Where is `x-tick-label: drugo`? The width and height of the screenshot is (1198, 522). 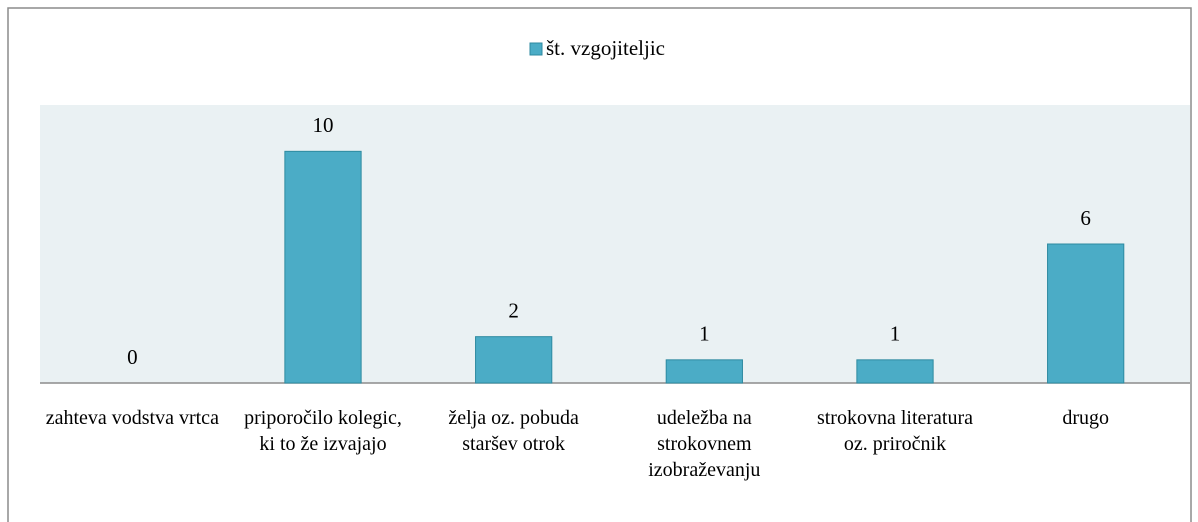
x-tick-label: drugo is located at coordinates (1085, 418).